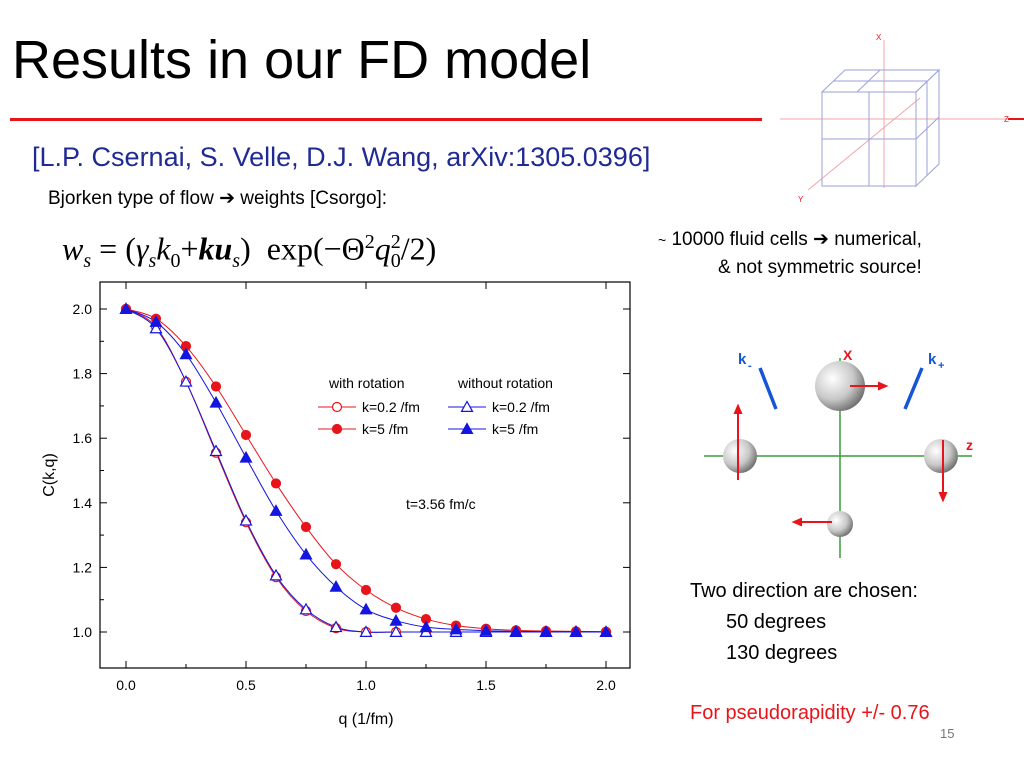  What do you see at coordinates (83, 374) in the screenshot?
I see `y-tick-label: 1.8` at bounding box center [83, 374].